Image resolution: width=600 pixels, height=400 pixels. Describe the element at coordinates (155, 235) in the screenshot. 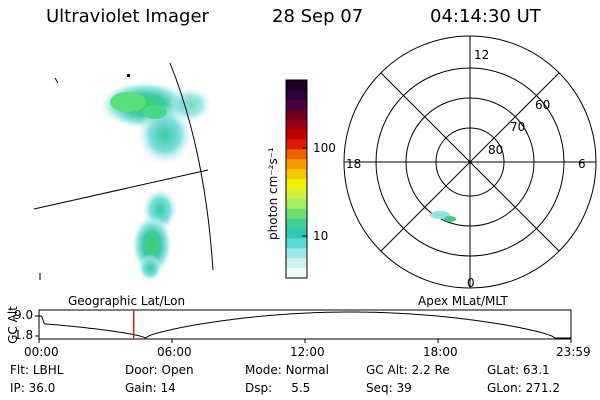

I see `aurora-lower-blob` at that location.